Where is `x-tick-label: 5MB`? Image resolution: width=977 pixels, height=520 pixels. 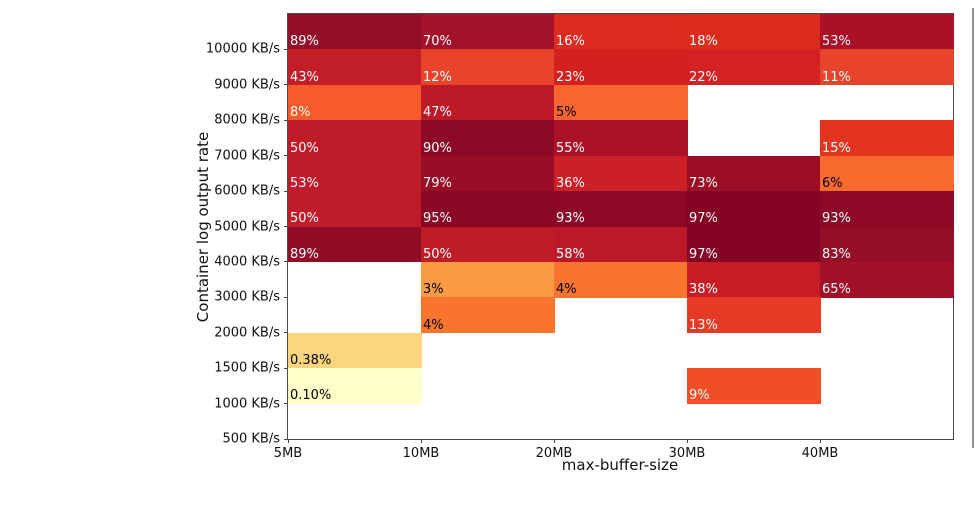 x-tick-label: 5MB is located at coordinates (288, 453).